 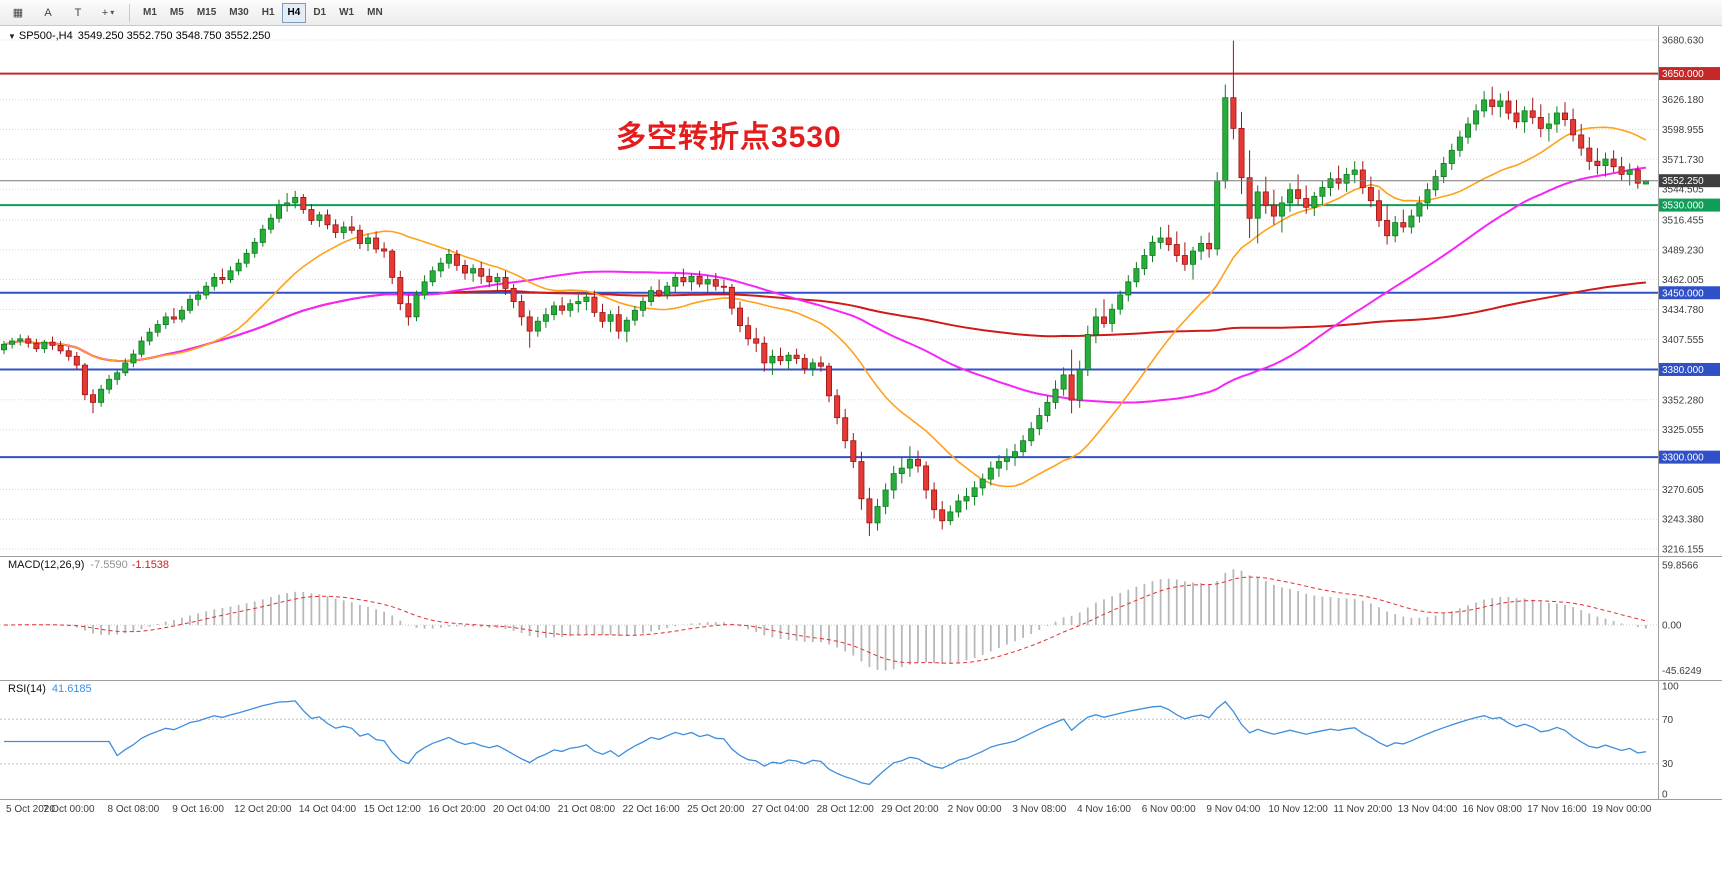 I want to click on svg-text: 0, so click(x=1665, y=795).